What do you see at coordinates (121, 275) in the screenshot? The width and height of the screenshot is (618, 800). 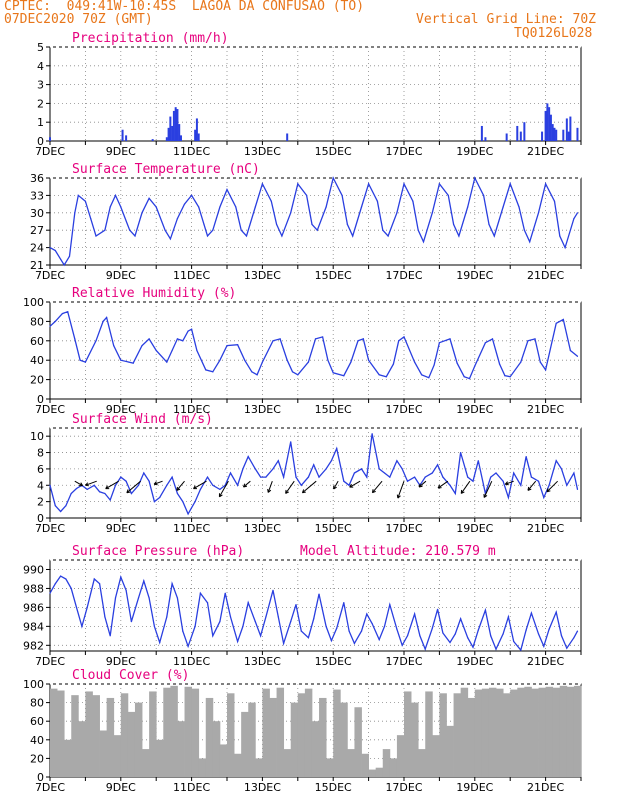 I see `temp-xtick-label: 9DEC` at bounding box center [121, 275].